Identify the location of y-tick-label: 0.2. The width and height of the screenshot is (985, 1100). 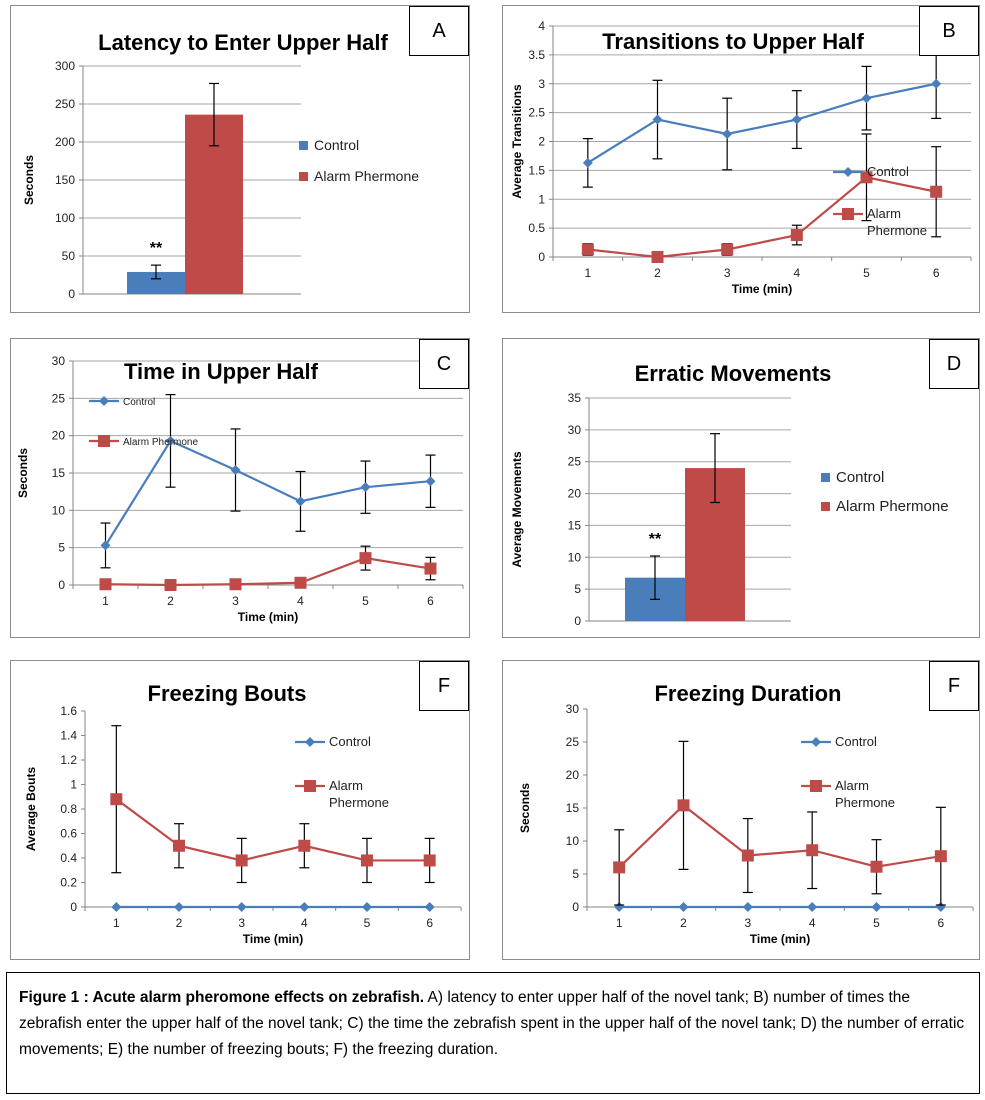
(68, 883).